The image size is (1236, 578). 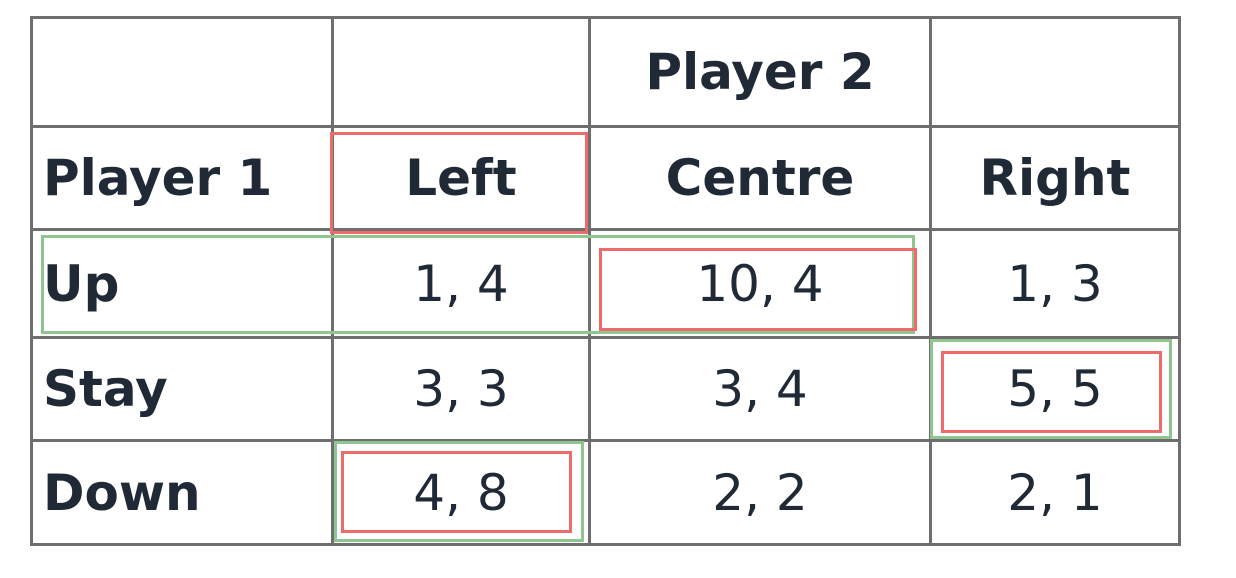 What do you see at coordinates (332, 281) in the screenshot?
I see `grid-line-v1` at bounding box center [332, 281].